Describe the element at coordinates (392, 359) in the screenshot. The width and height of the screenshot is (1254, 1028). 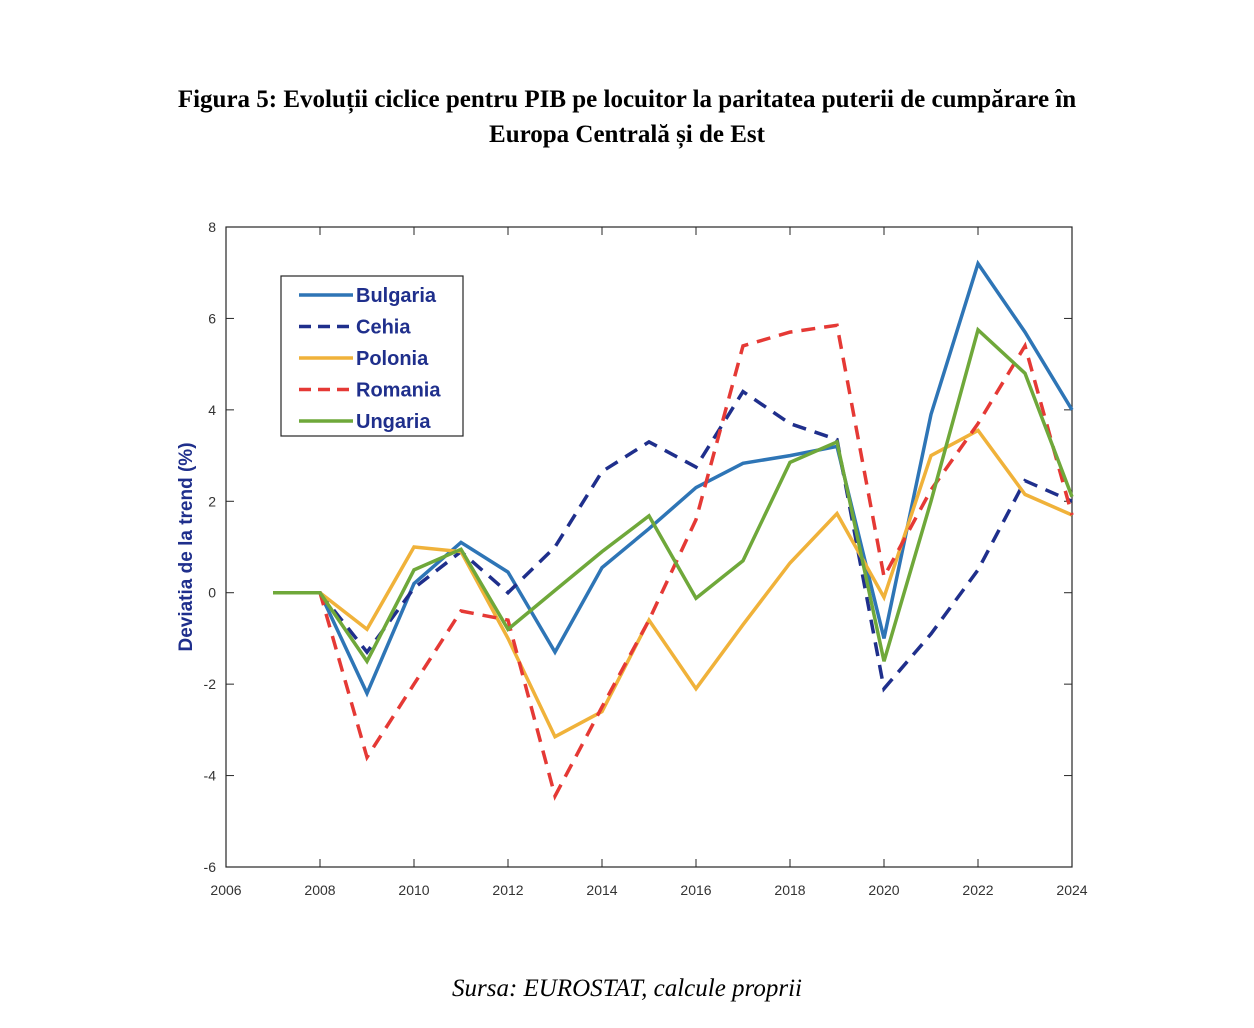
I see `legend-label-polonia: Polonia` at that location.